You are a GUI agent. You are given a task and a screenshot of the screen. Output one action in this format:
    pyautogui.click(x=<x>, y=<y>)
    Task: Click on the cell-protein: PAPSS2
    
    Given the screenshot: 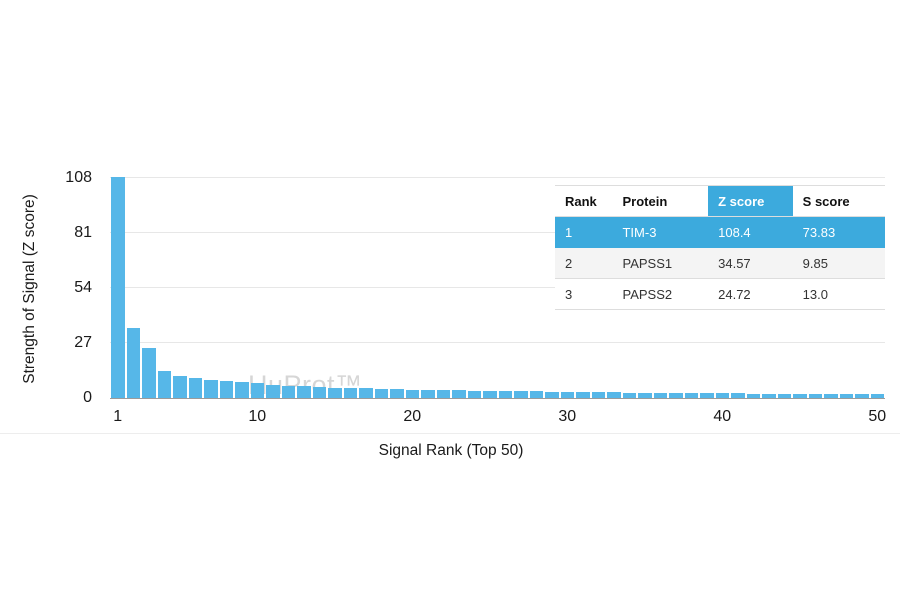 What is the action you would take?
    pyautogui.click(x=660, y=294)
    